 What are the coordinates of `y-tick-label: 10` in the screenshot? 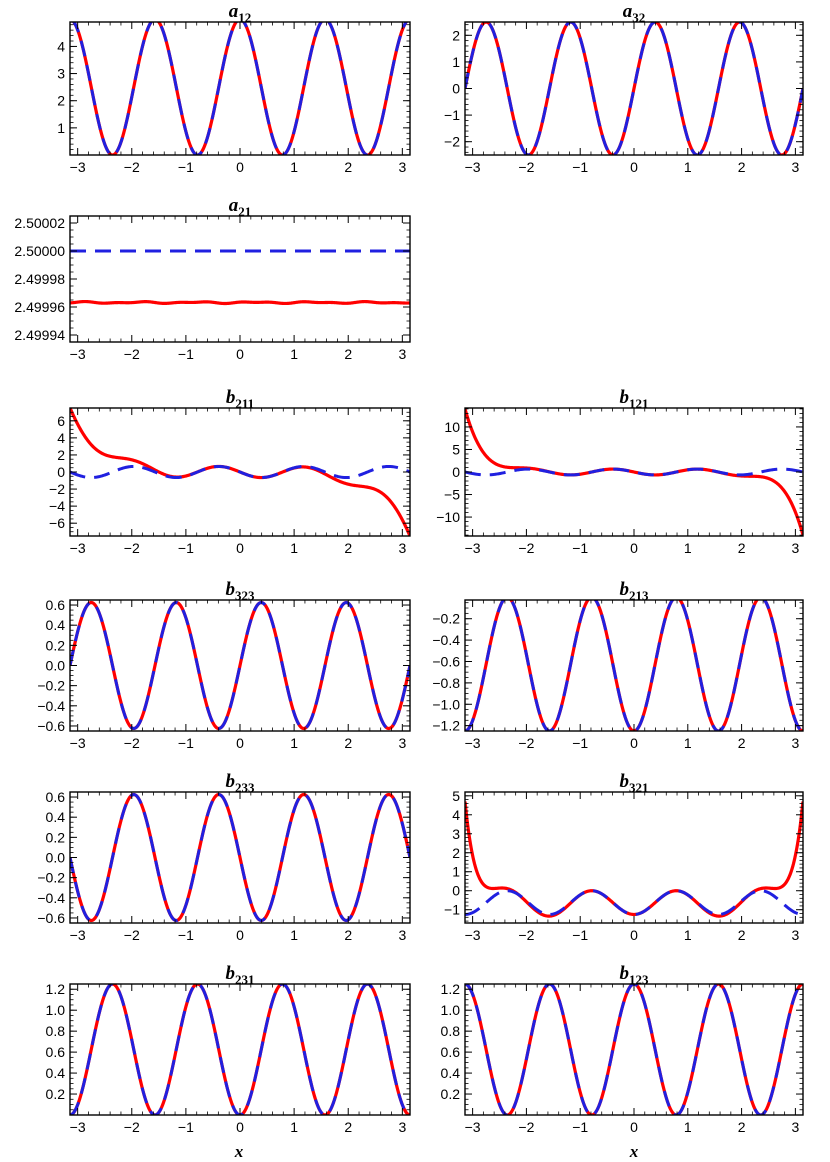 It's located at (452, 427).